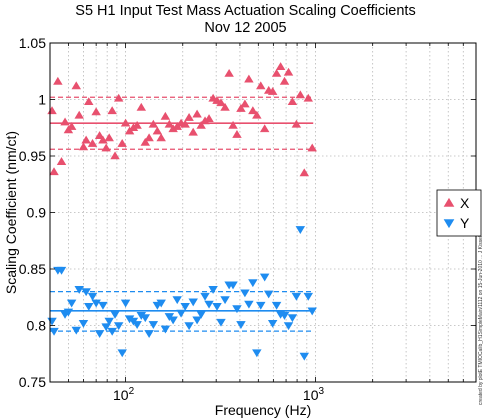 This screenshot has width=491, height=420. Describe the element at coordinates (32, 269) in the screenshot. I see `y-tick-label: 0.85` at that location.